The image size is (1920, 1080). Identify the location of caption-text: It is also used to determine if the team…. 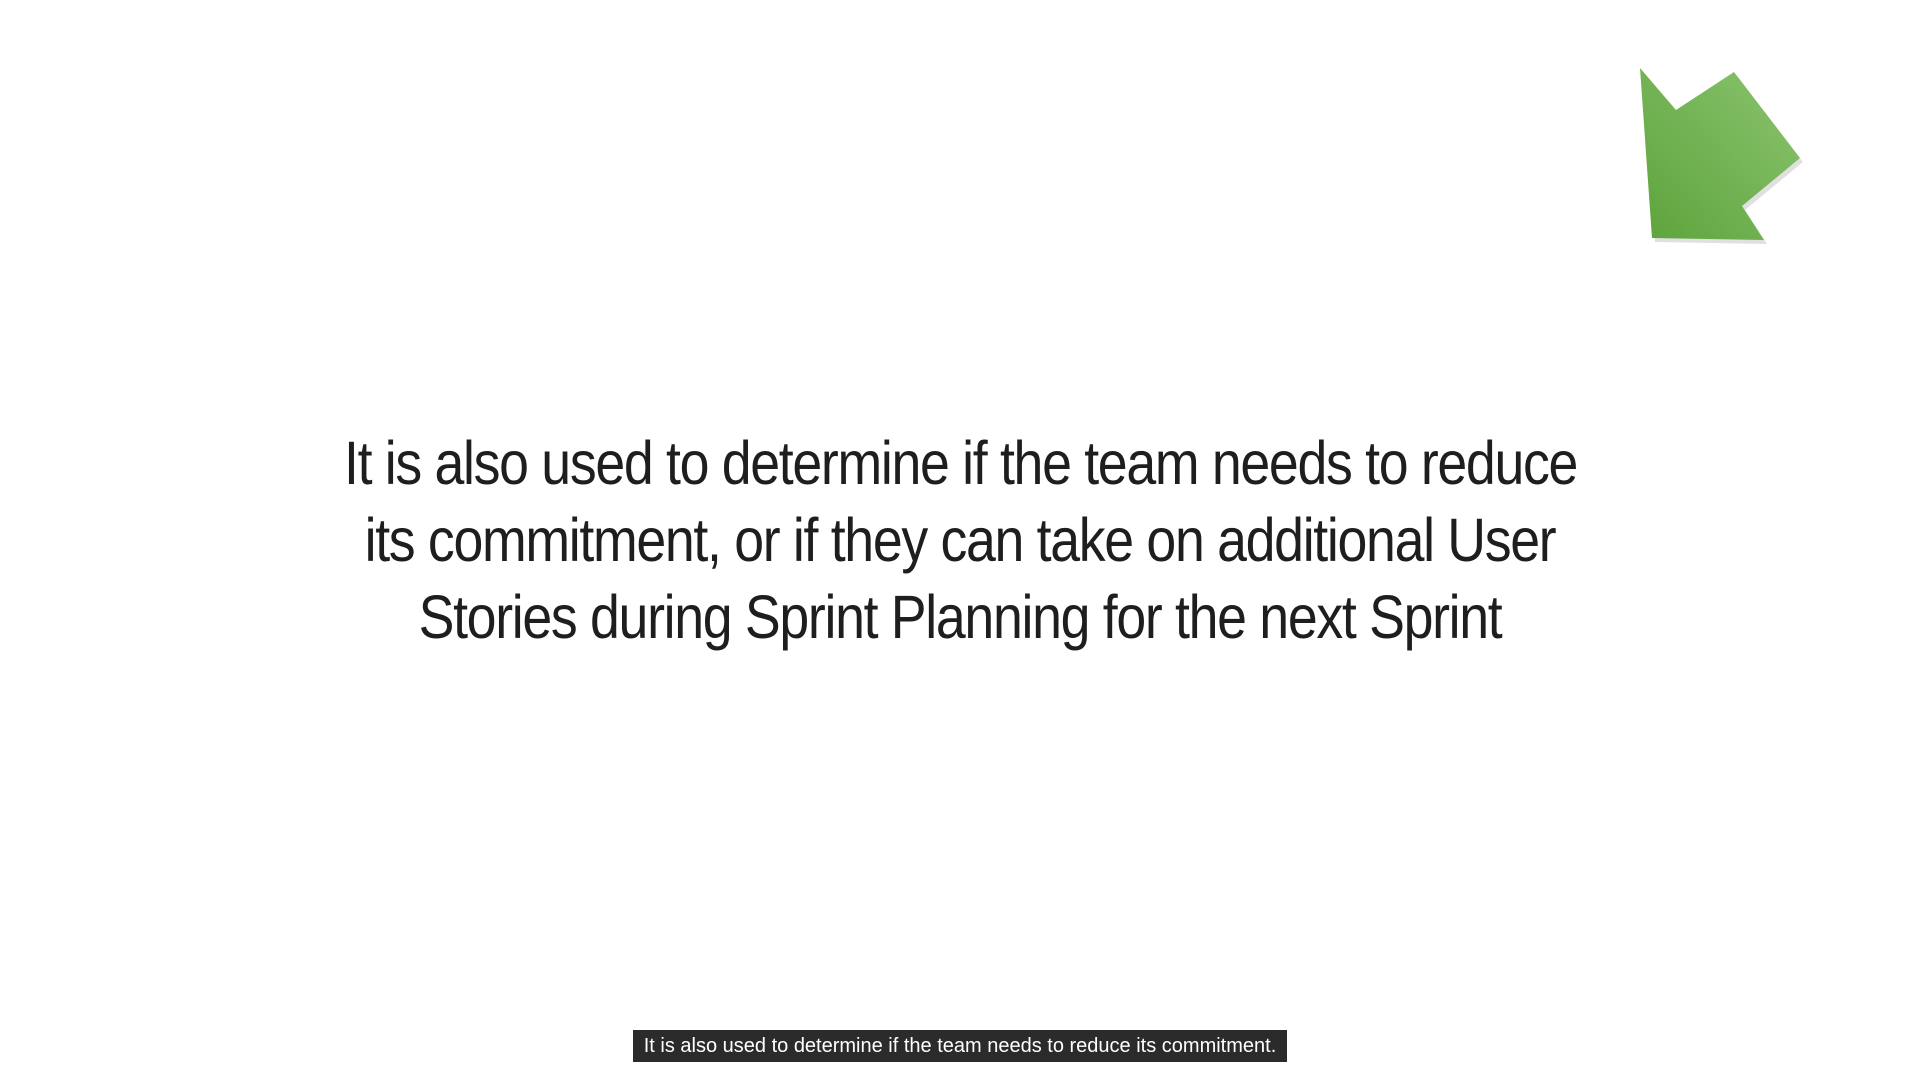
(960, 1046).